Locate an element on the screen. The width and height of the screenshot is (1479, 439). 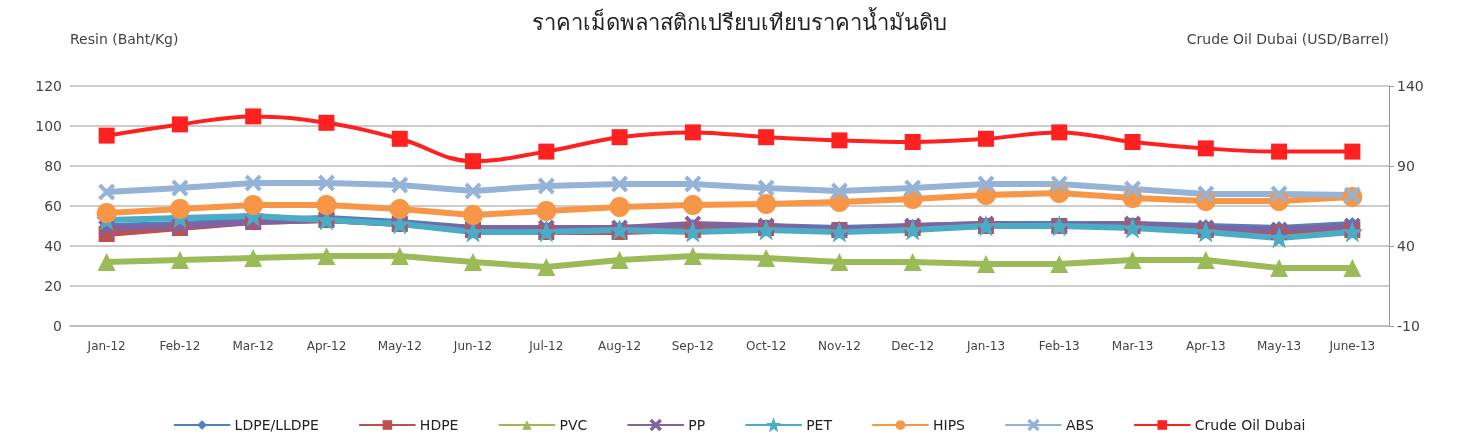
x-tick-label: Jan-12 is located at coordinates (106, 346).